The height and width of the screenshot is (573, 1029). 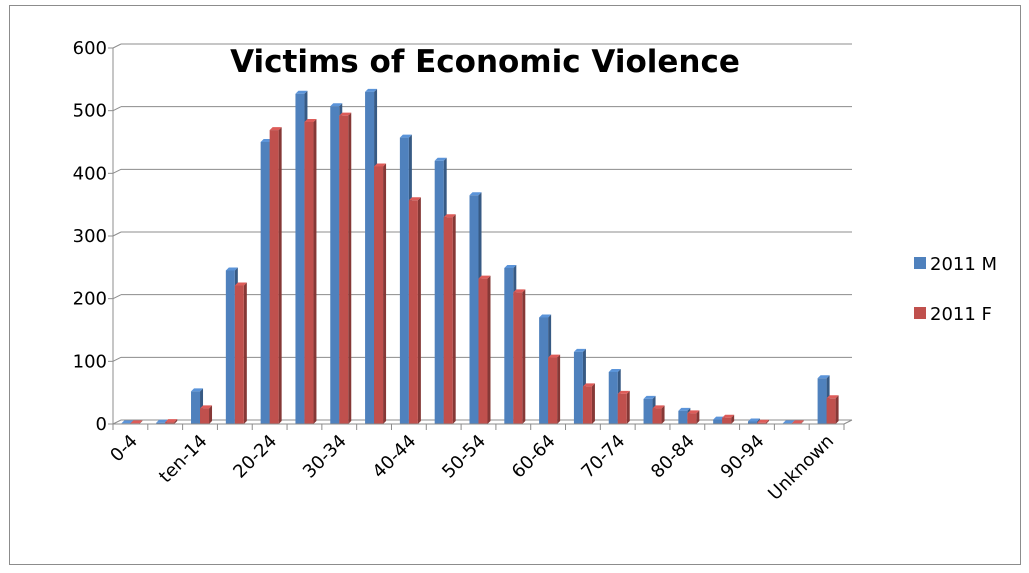 What do you see at coordinates (534, 457) in the screenshot?
I see `x-tick-label: 60-64` at bounding box center [534, 457].